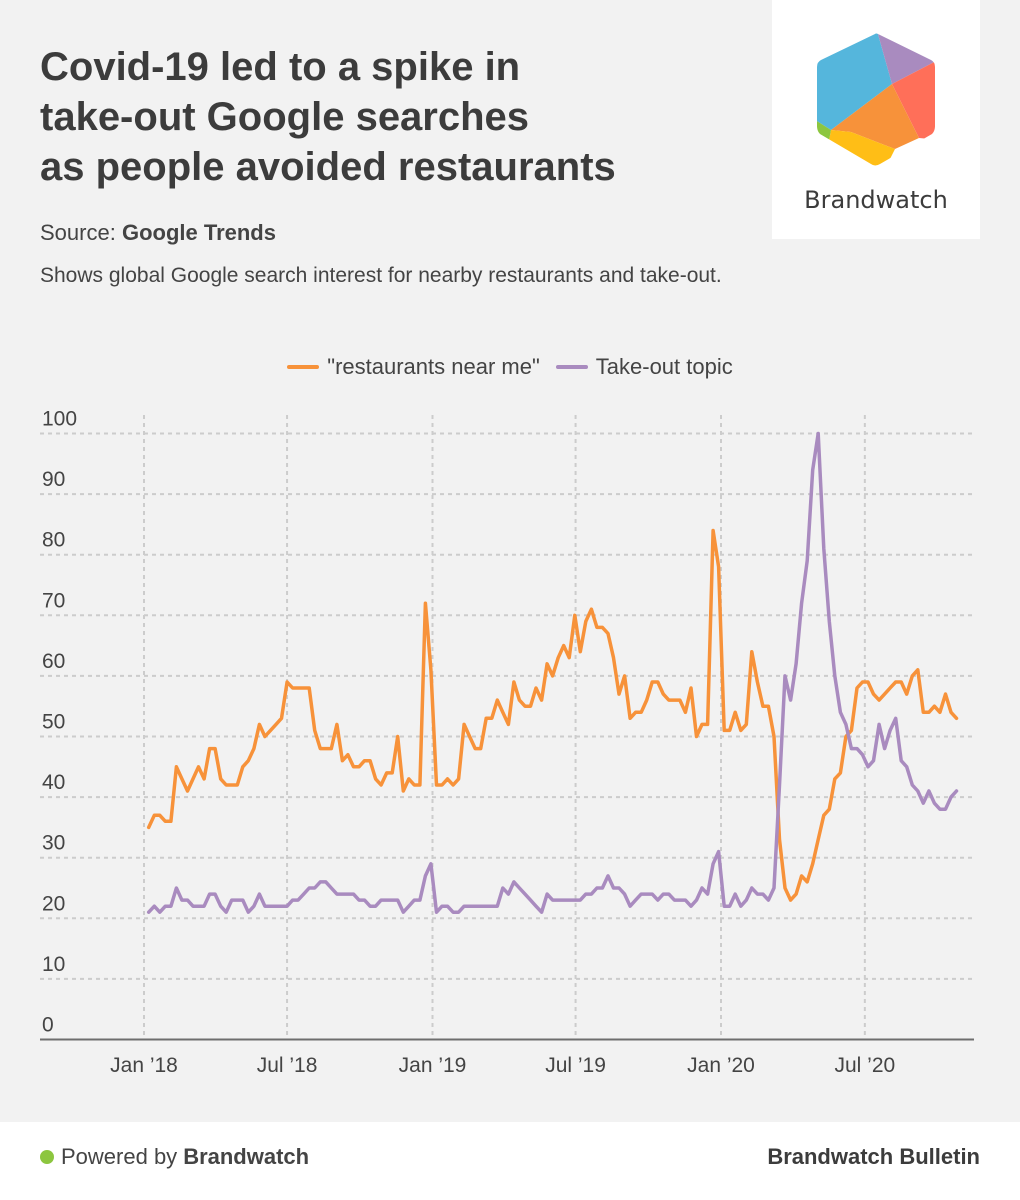 This screenshot has height=1200, width=1020. I want to click on y-tick-label: 50, so click(53, 722).